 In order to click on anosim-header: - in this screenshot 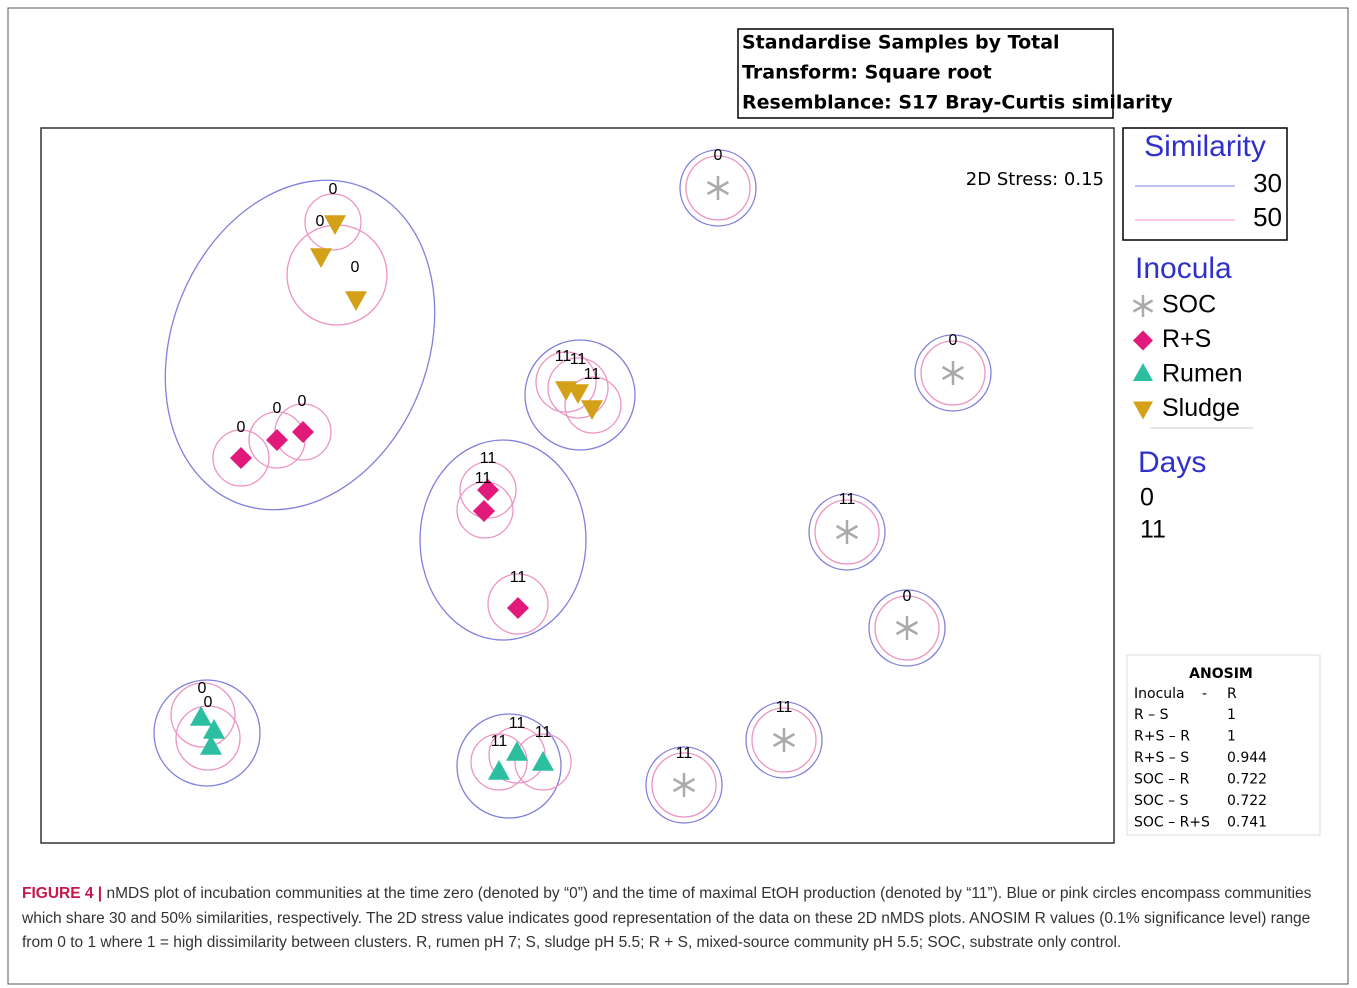, I will do `click(1204, 694)`.